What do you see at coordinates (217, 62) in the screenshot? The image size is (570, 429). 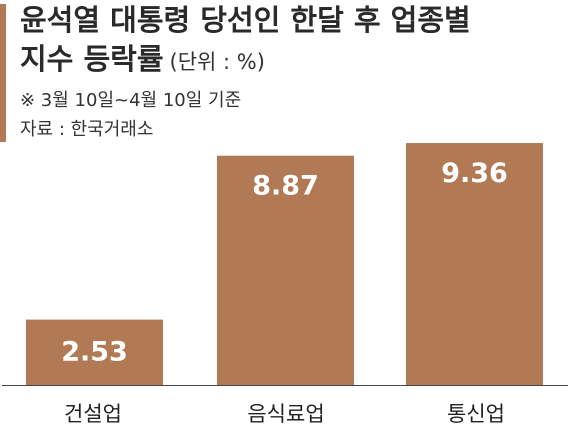 I see `unit-label: (단위 : %)` at bounding box center [217, 62].